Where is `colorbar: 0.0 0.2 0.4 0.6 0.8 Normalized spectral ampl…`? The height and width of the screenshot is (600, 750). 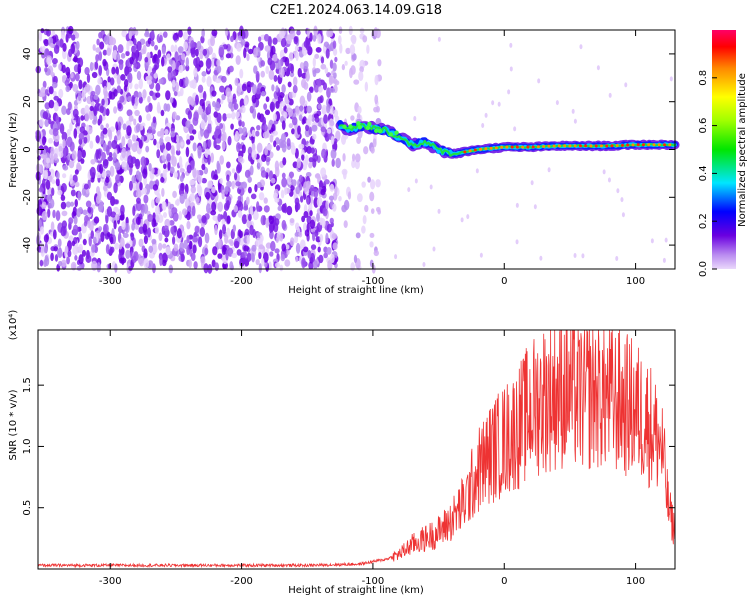 colorbar: 0.0 0.2 0.4 0.6 0.8 Normalized spectral ampl… is located at coordinates (723, 153).